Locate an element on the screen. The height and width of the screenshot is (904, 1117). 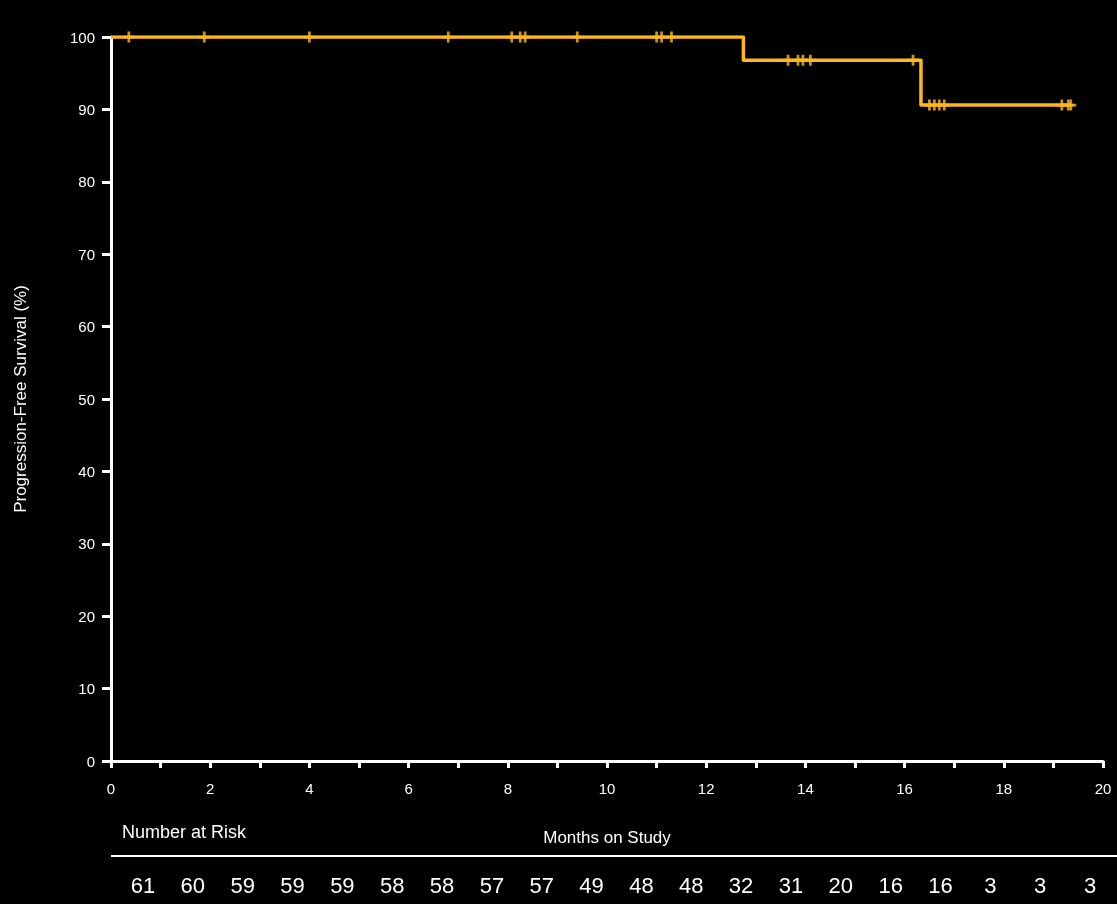
x-tick-label: 4 is located at coordinates (309, 788).